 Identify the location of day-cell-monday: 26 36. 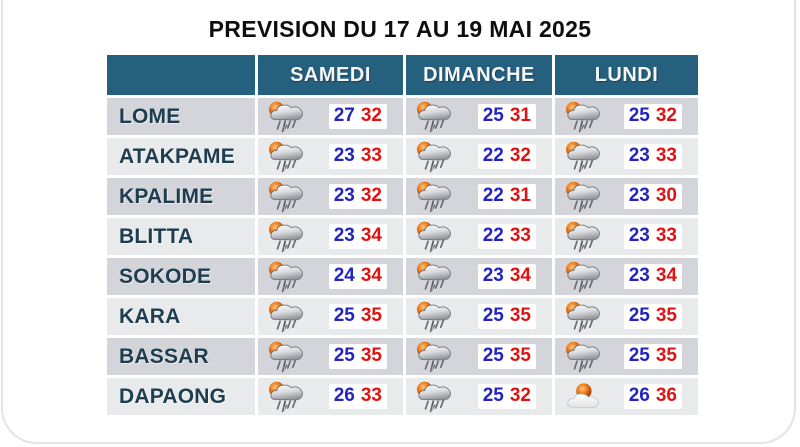
(626, 396).